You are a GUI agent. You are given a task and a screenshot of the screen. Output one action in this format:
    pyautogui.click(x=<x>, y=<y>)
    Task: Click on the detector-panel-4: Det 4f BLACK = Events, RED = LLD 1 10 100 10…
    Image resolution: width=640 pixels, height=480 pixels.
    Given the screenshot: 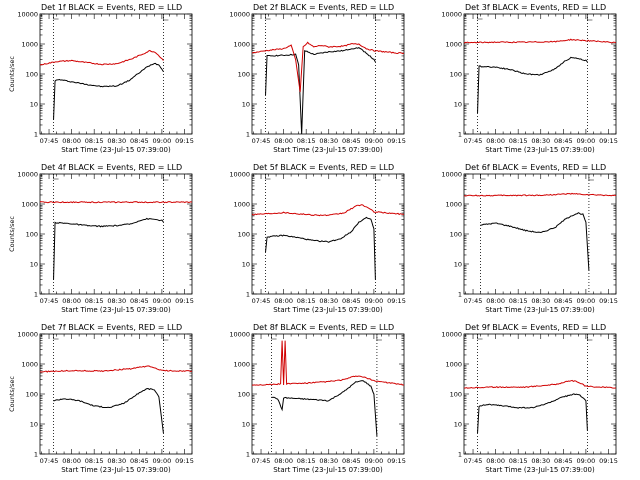 What is the action you would take?
    pyautogui.click(x=101, y=238)
    